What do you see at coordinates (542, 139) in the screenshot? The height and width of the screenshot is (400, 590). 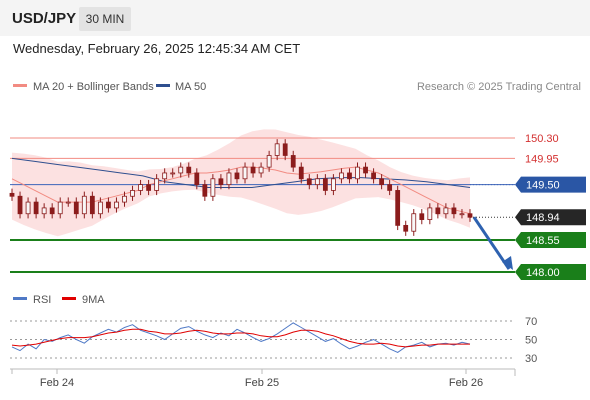 I see `price-label-150-30: 150.30` at bounding box center [542, 139].